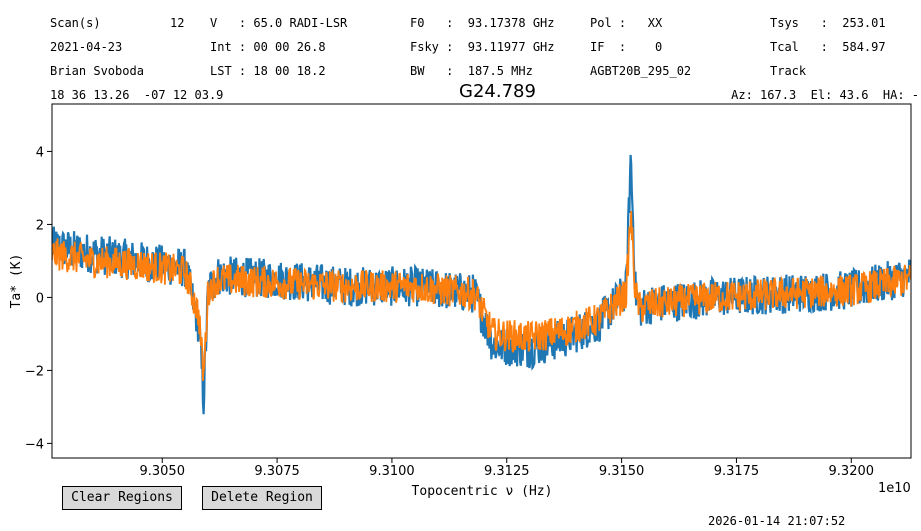 The width and height of the screenshot is (921, 531). What do you see at coordinates (97, 71) in the screenshot?
I see `observer-name: Brian Svoboda` at bounding box center [97, 71].